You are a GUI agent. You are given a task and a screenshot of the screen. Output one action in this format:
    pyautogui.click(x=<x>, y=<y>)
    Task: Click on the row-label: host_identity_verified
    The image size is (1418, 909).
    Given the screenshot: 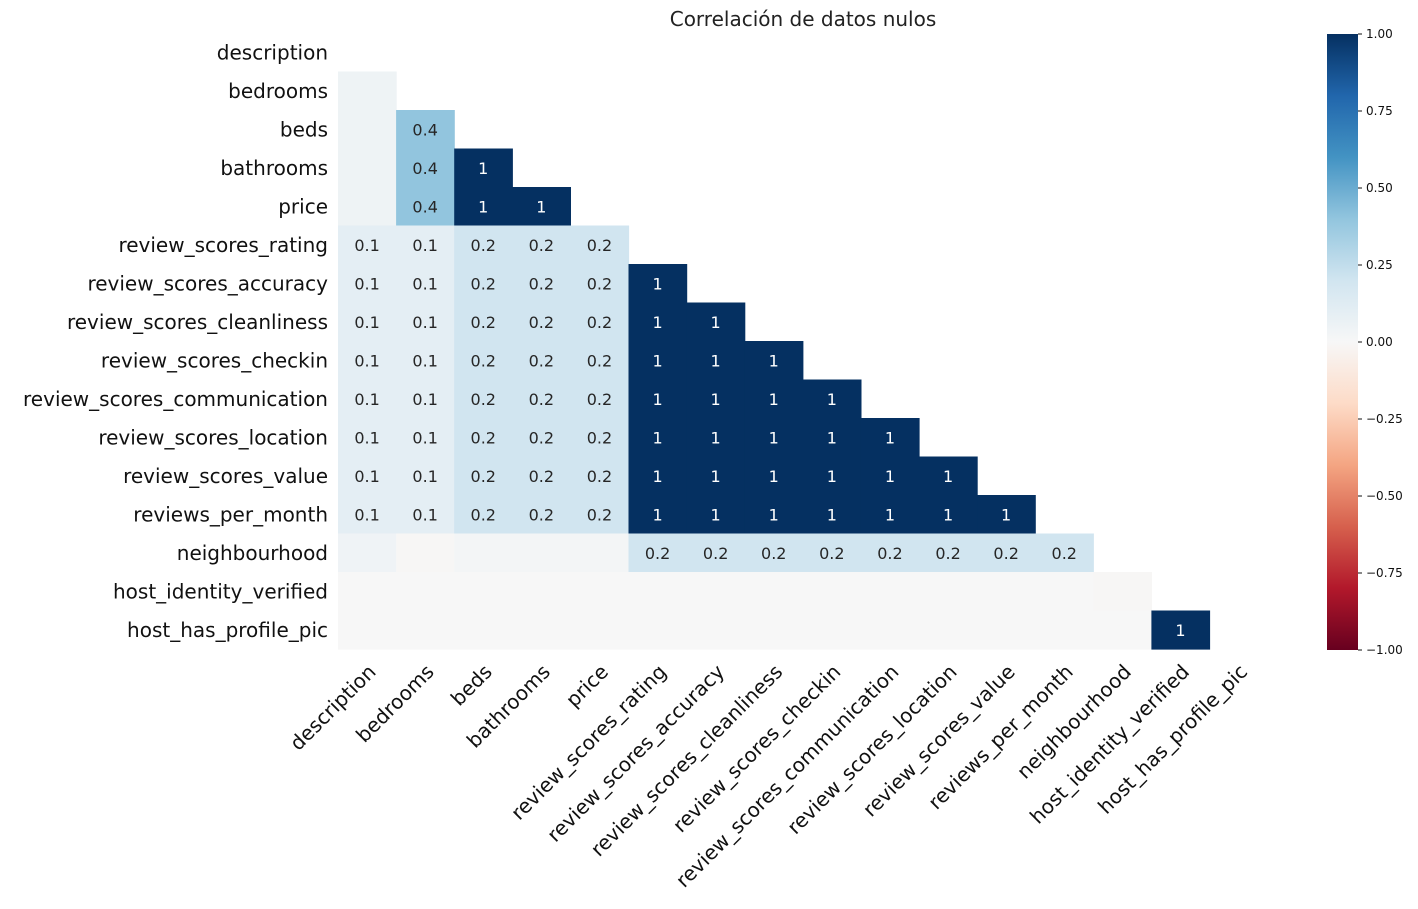 What is the action you would take?
    pyautogui.click(x=220, y=591)
    